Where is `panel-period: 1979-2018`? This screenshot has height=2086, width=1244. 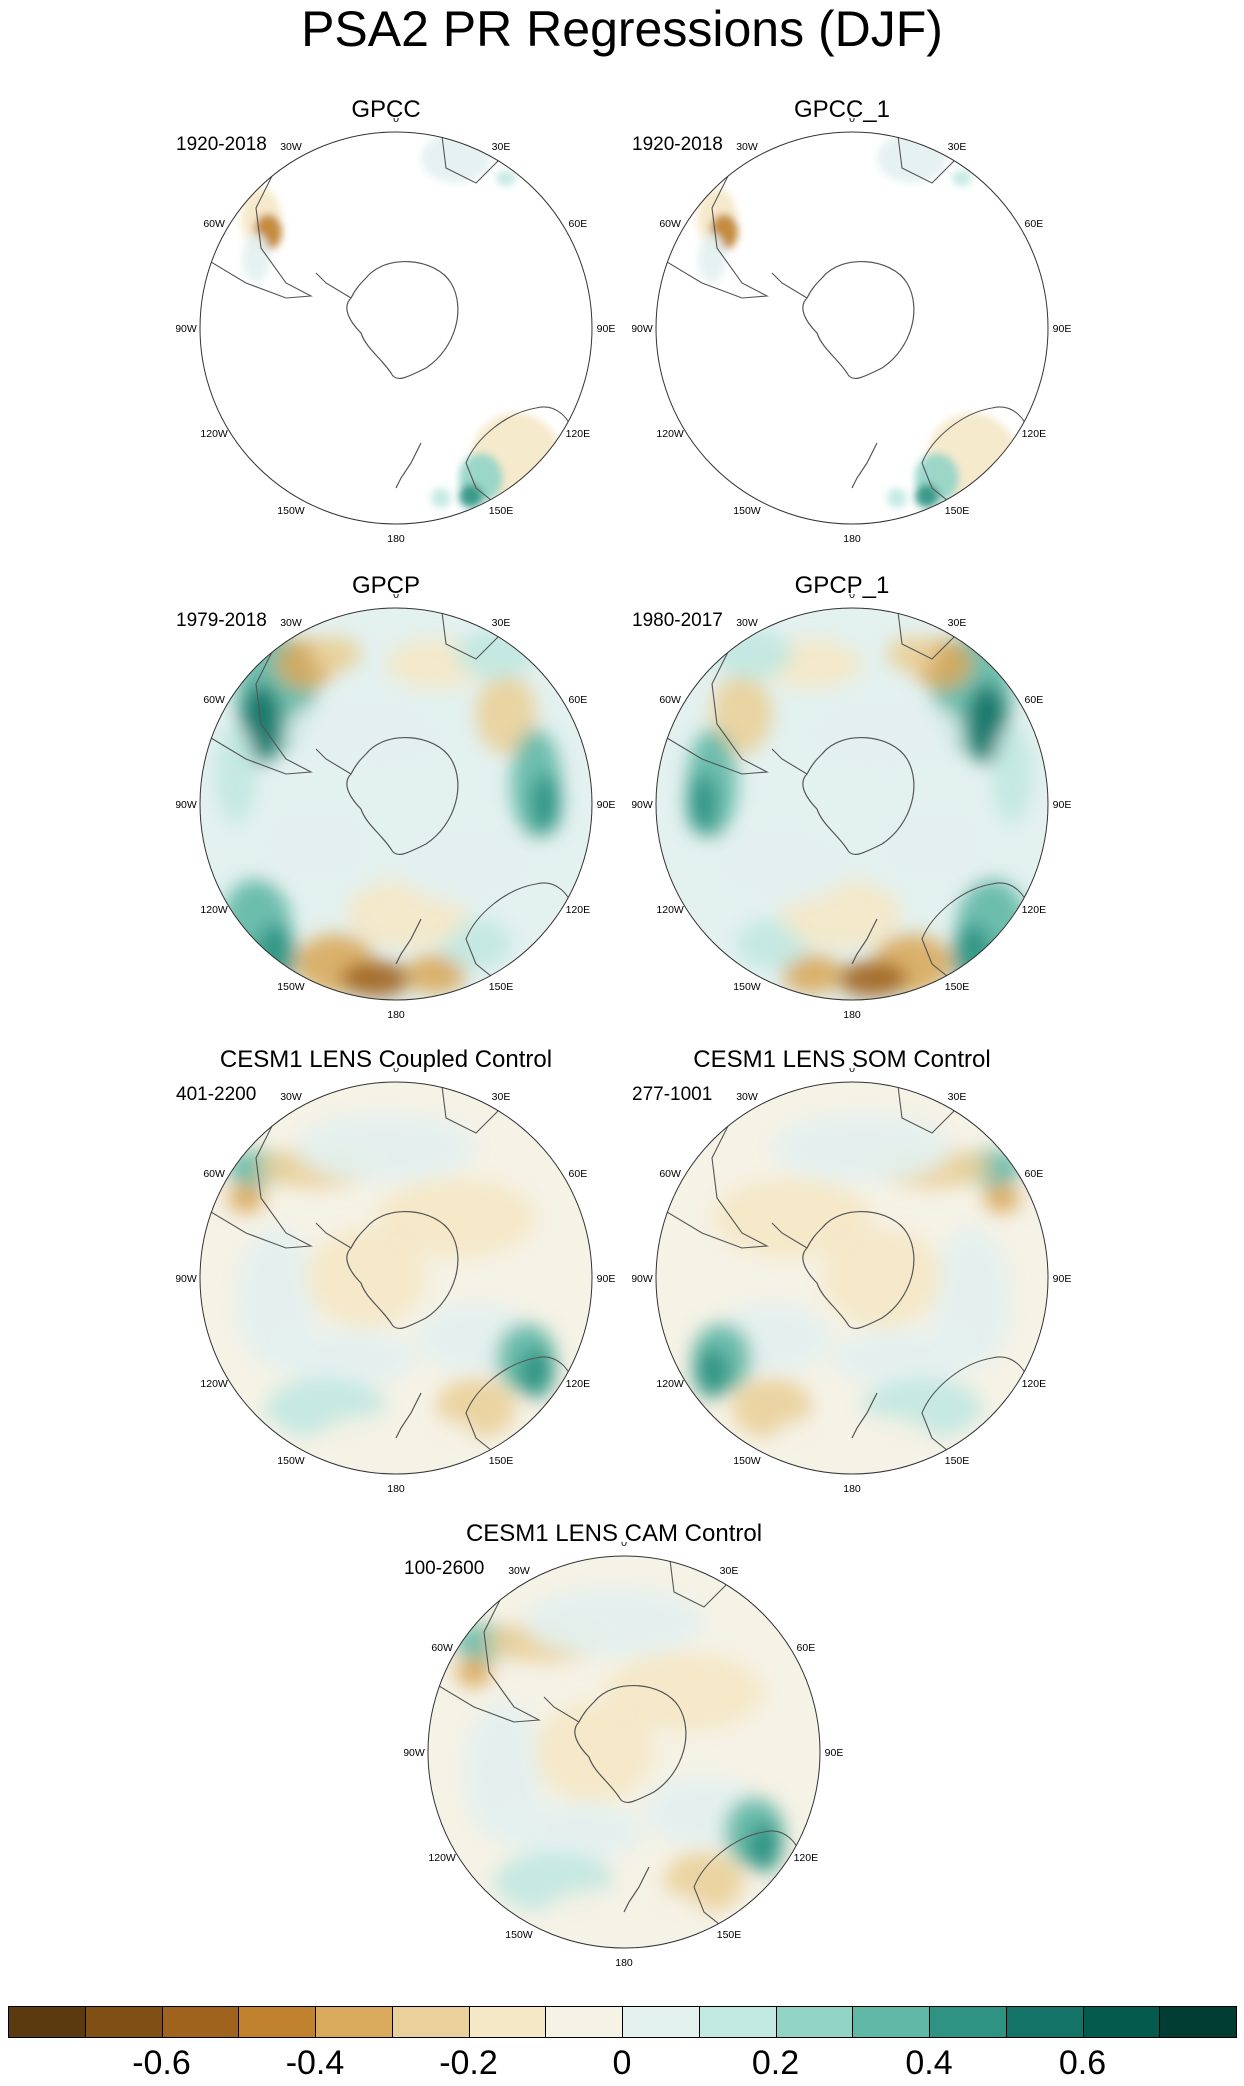 panel-period: 1979-2018 is located at coordinates (221, 620).